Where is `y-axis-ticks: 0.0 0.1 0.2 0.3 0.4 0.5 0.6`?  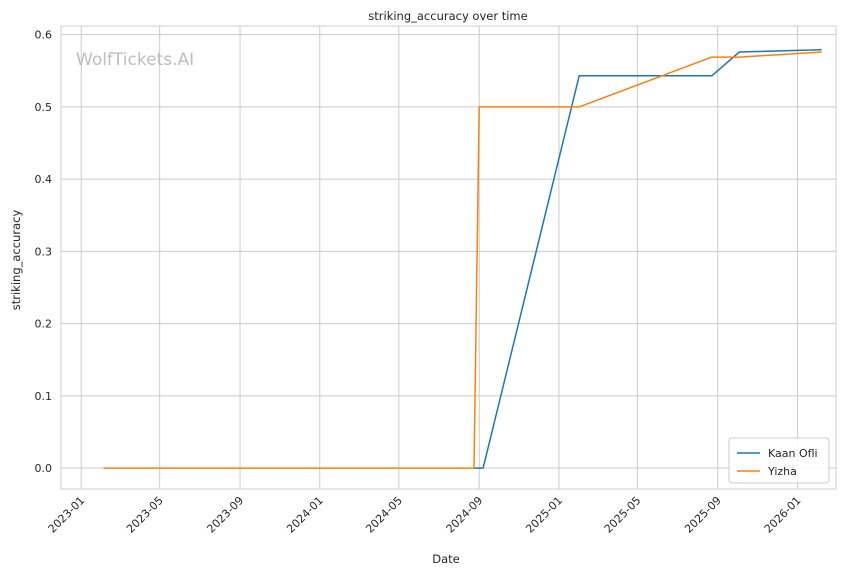
y-axis-ticks: 0.0 0.1 0.2 0.3 0.4 0.5 0.6 is located at coordinates (44, 252).